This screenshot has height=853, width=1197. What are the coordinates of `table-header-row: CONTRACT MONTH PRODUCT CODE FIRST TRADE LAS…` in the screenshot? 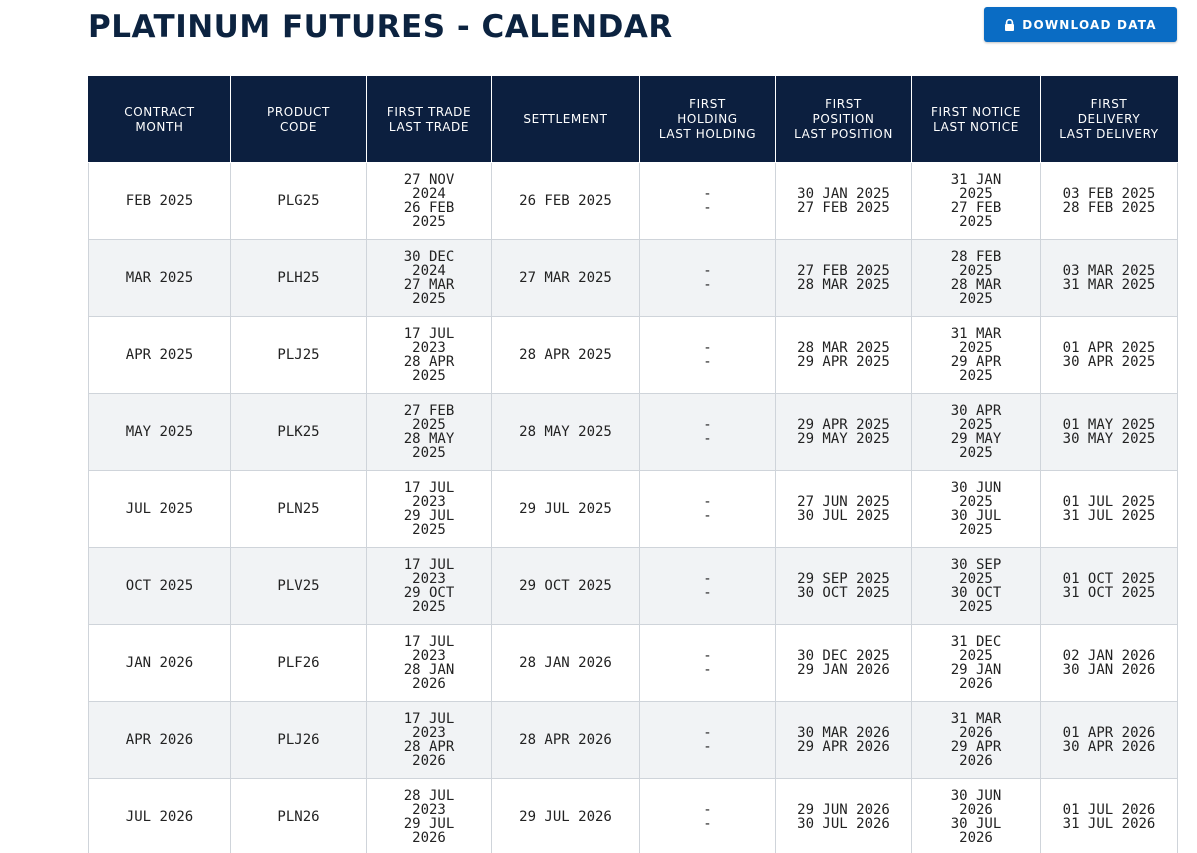 It's located at (633, 119).